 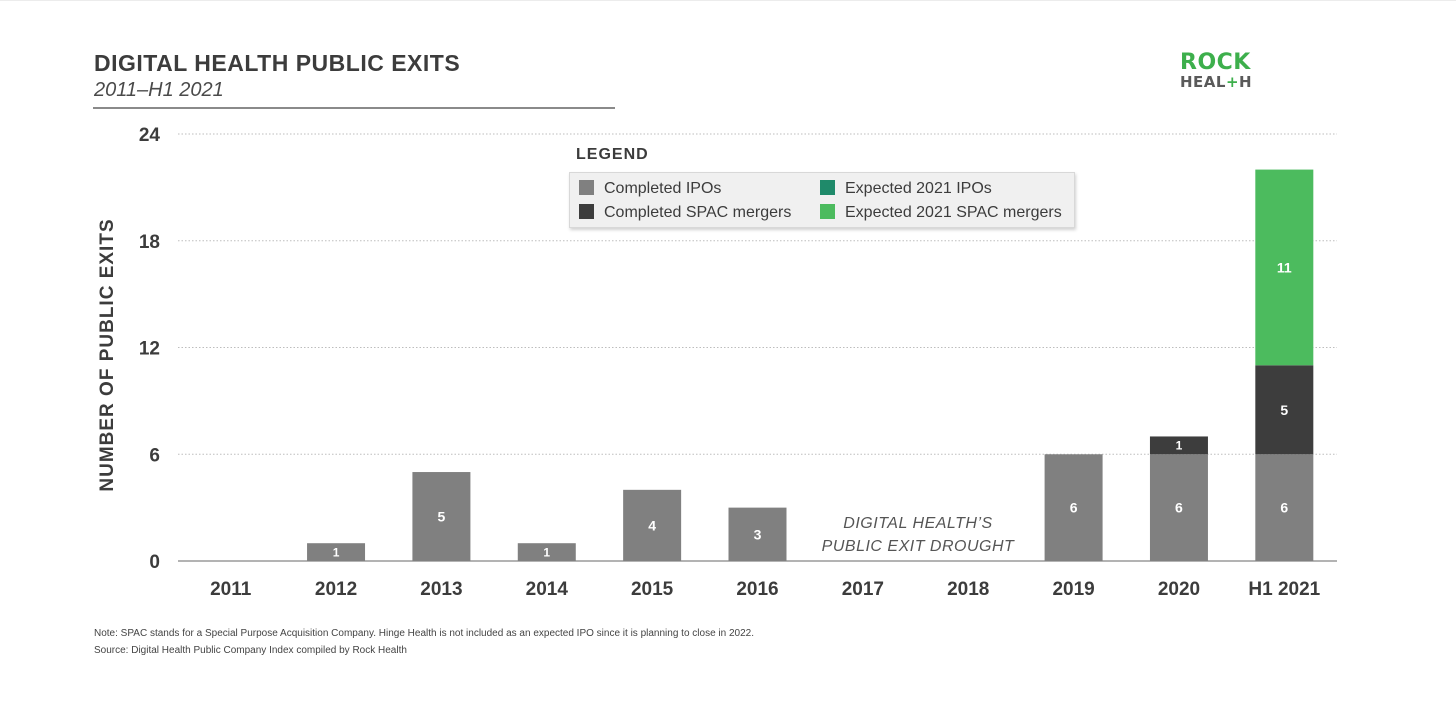 I want to click on x-tick-label: 2016, so click(x=757, y=589).